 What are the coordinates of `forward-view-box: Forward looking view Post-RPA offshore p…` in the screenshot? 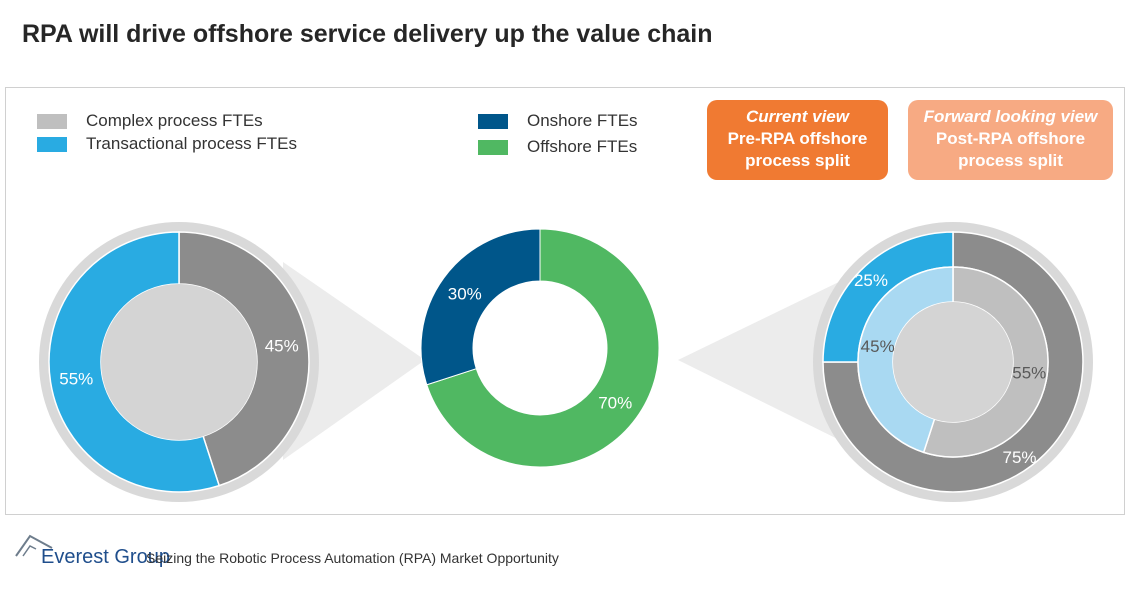 It's located at (1010, 140).